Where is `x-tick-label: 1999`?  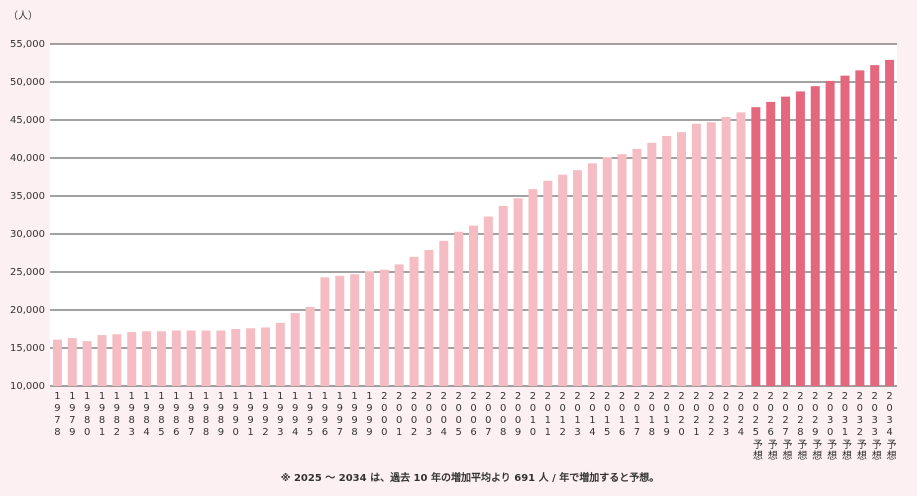 x-tick-label: 1999 is located at coordinates (369, 415).